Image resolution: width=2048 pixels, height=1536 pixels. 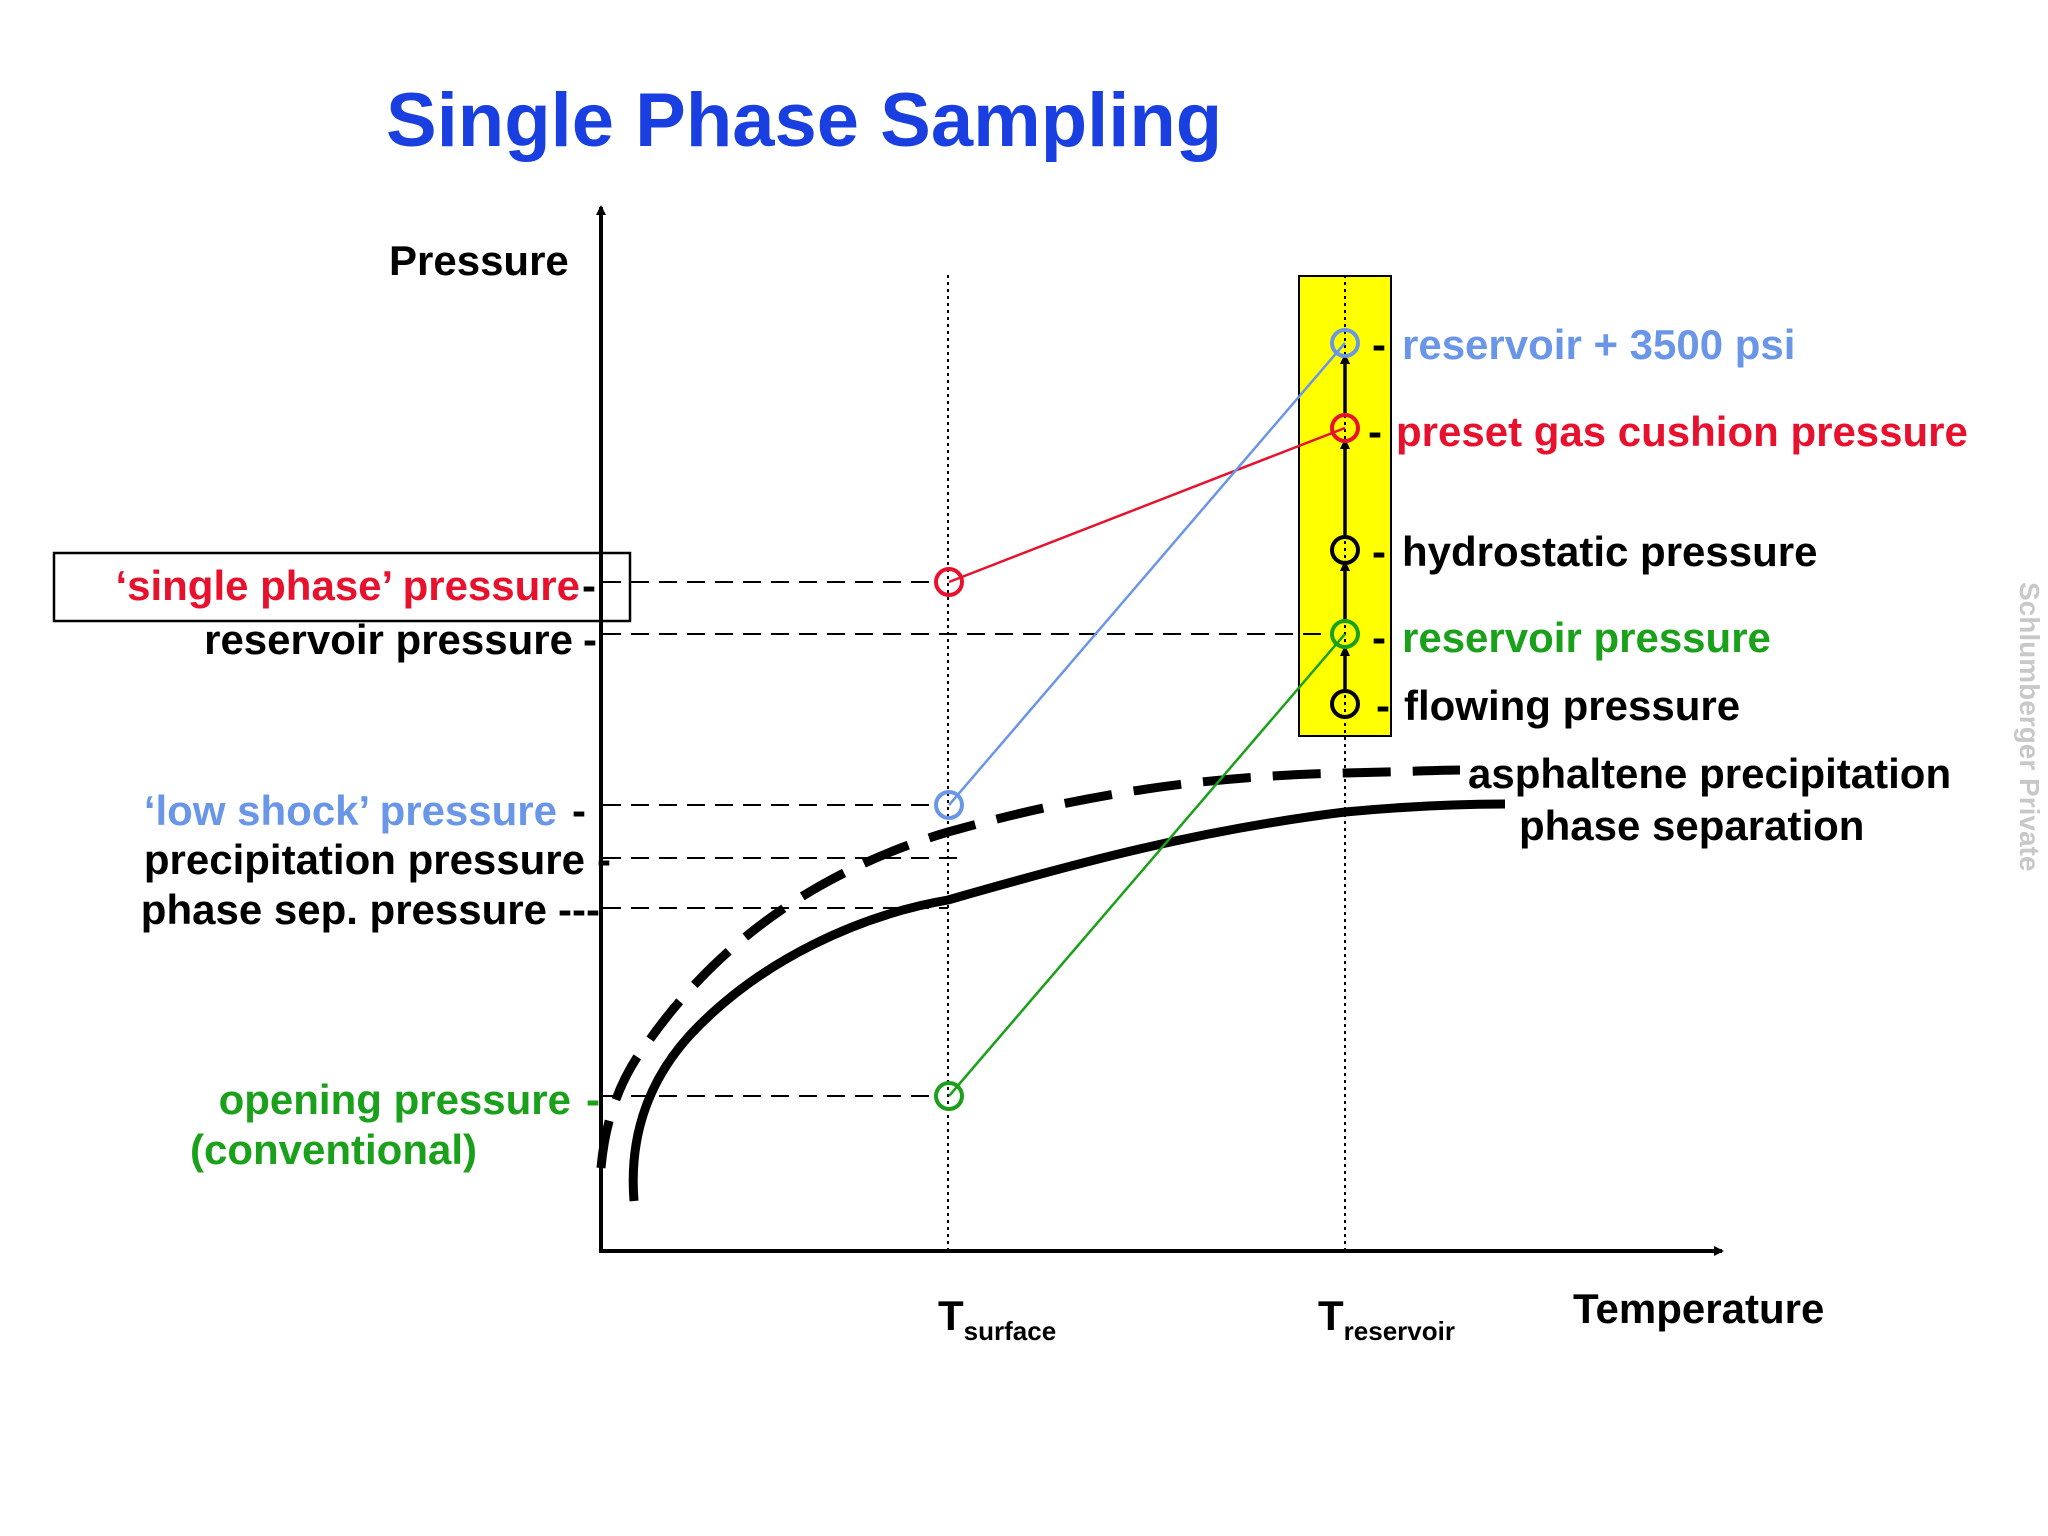 I want to click on single-phase-label-box, so click(x=342, y=587).